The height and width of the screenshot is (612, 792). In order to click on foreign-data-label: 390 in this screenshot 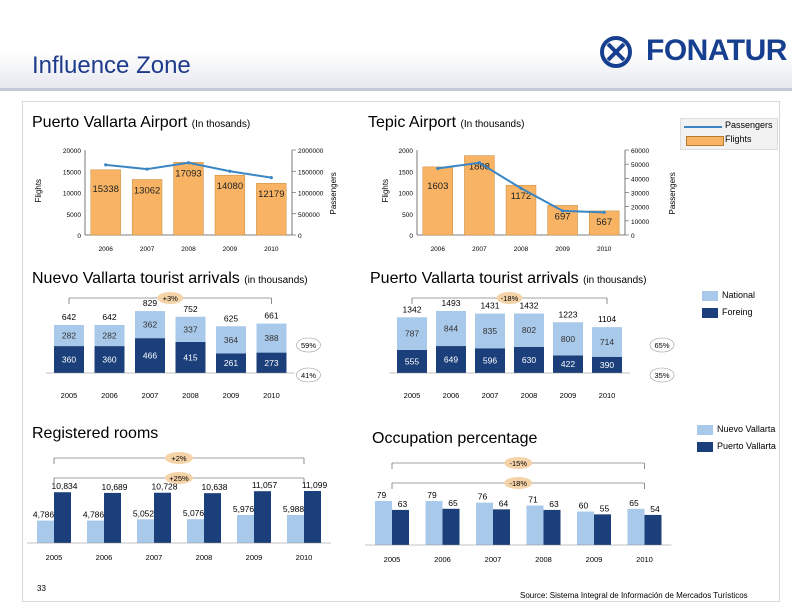, I will do `click(607, 365)`.